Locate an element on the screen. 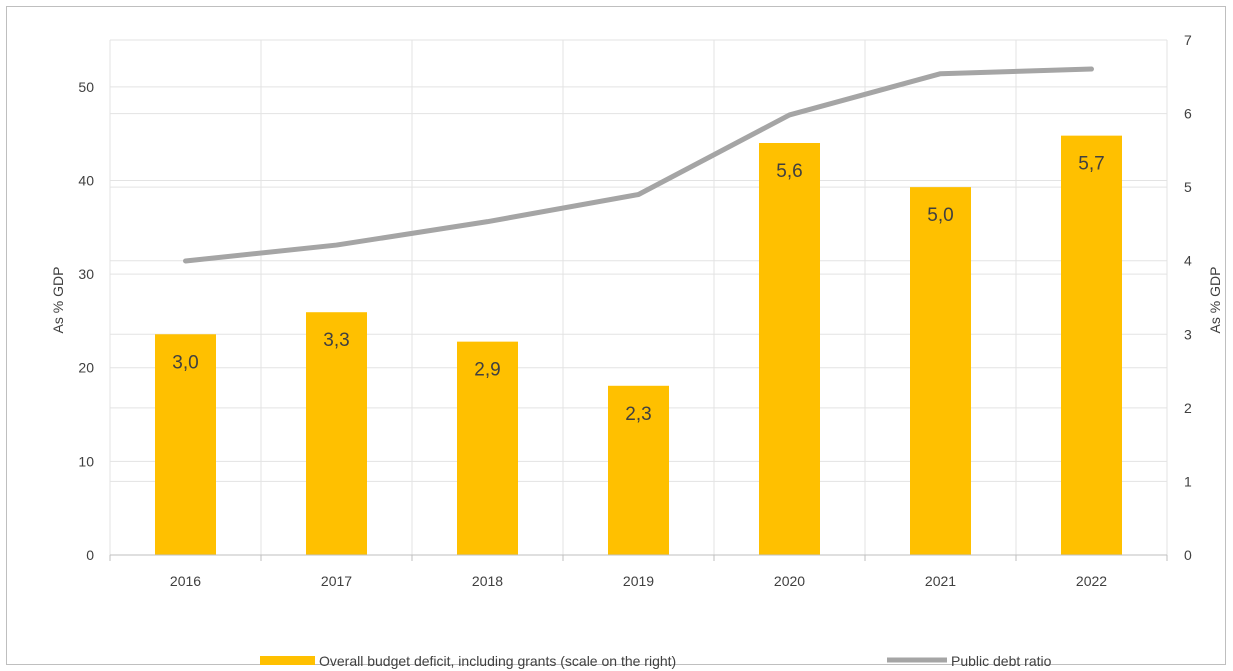  right-tick-label: 2 is located at coordinates (1188, 408).